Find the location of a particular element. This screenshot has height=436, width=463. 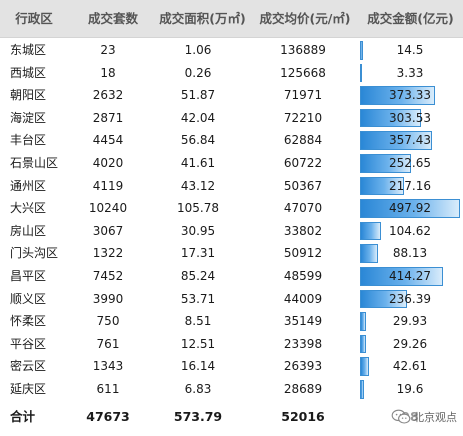

price-cell: 71971 is located at coordinates (303, 95).